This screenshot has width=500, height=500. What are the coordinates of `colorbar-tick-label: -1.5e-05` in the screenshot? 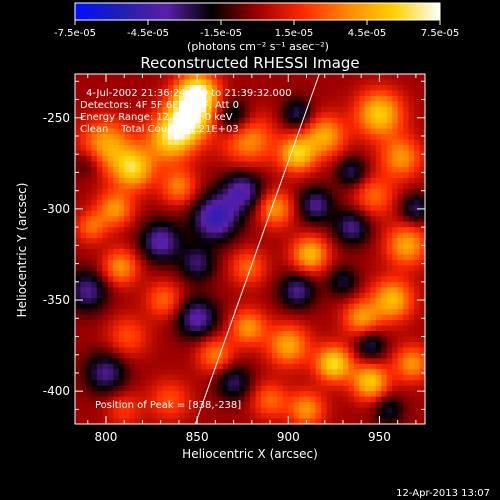 It's located at (221, 33).